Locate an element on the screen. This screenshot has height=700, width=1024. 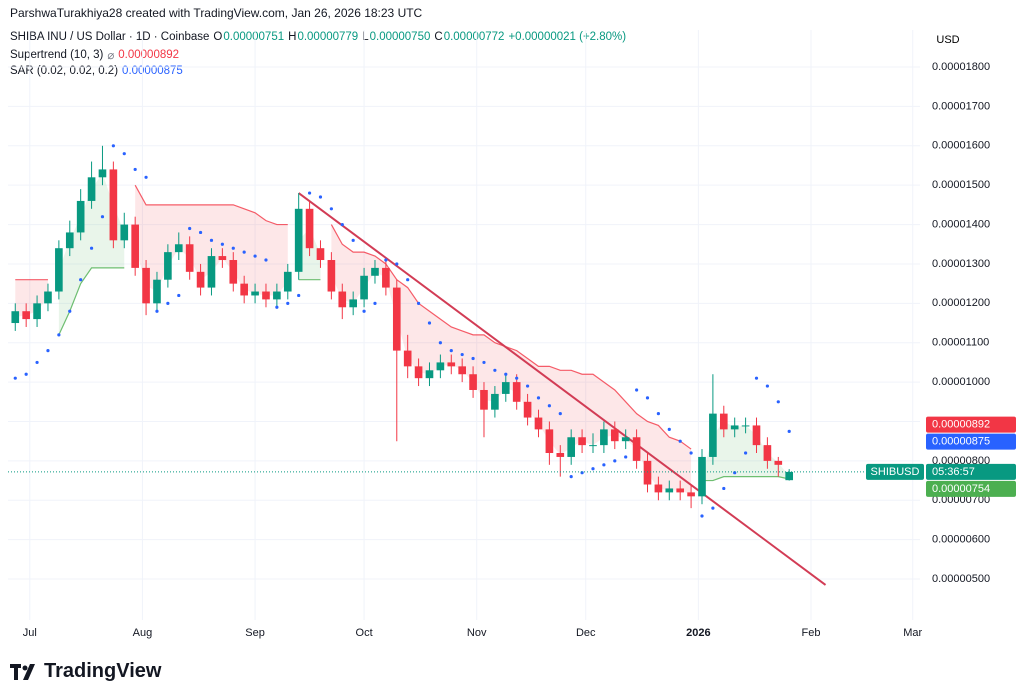
symbol-box is located at coordinates (895, 471).